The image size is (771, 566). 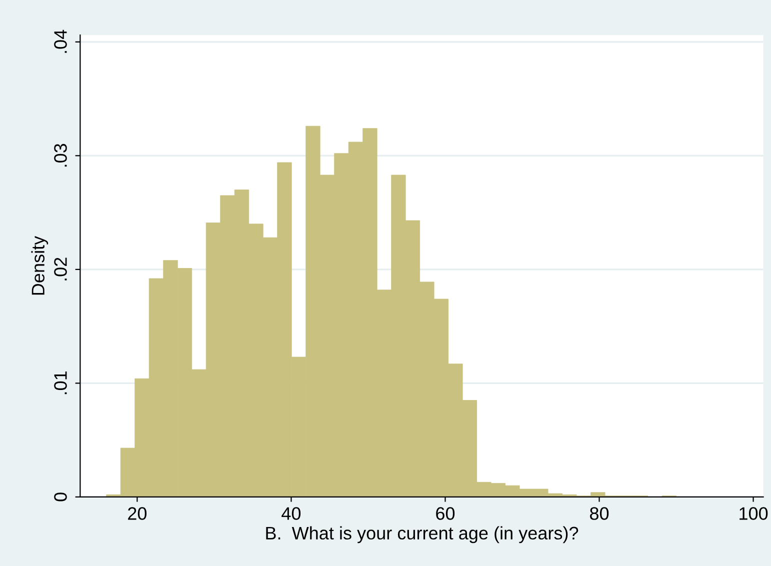 I want to click on x-tick-label: 100, so click(x=754, y=513).